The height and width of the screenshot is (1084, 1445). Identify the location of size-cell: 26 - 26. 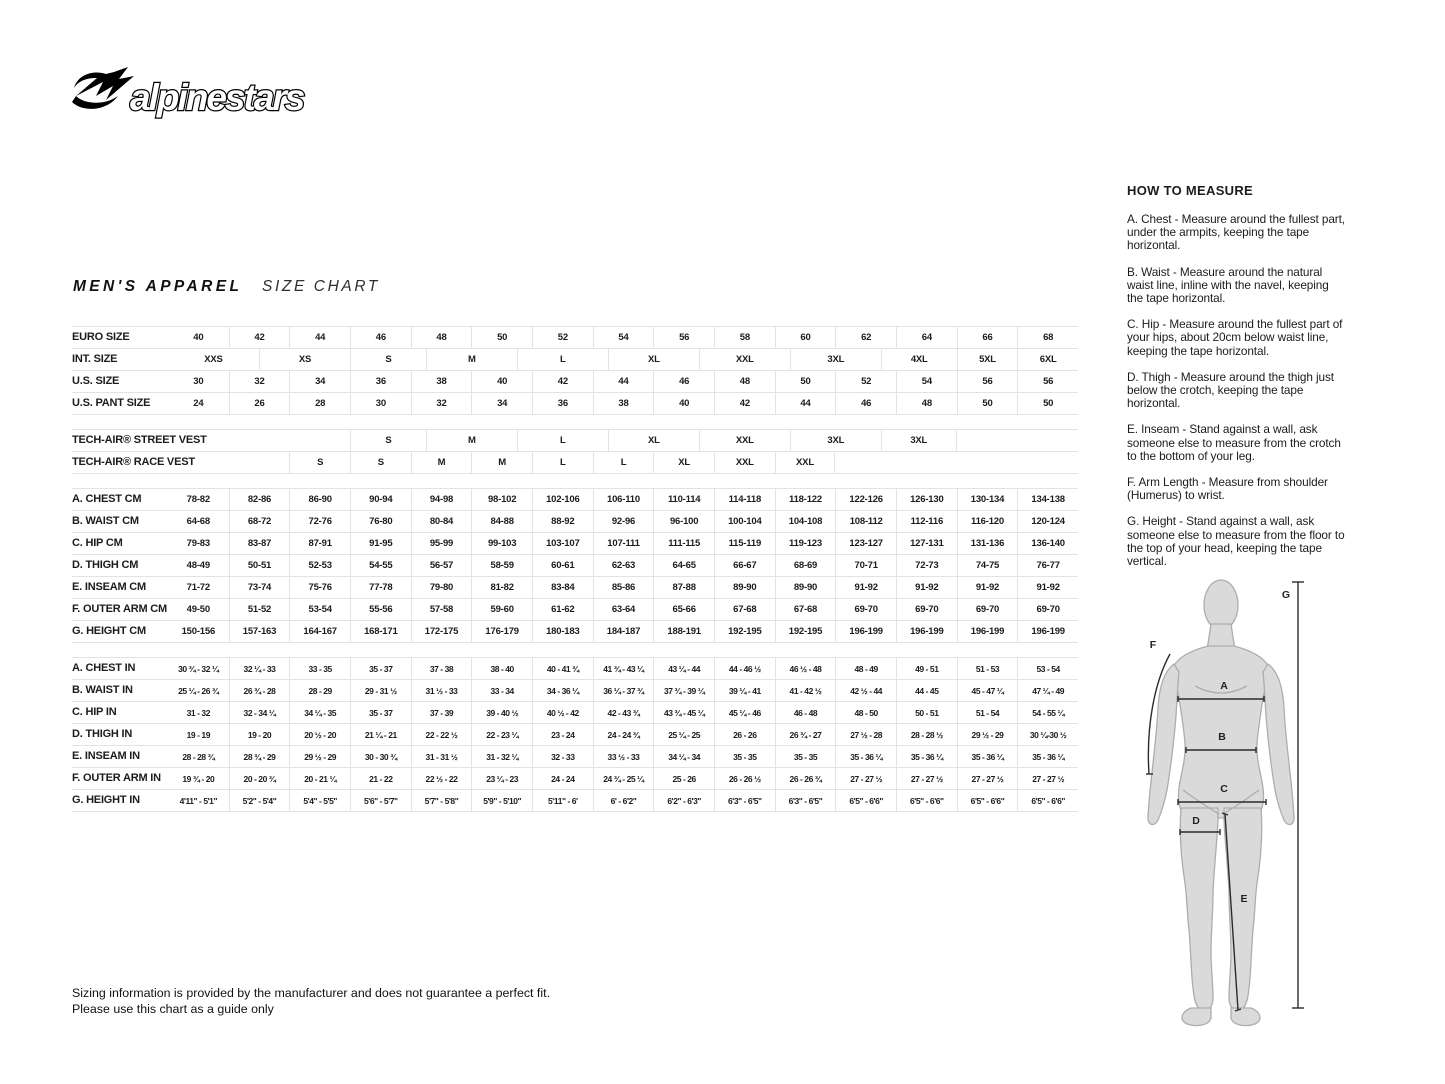
(744, 734).